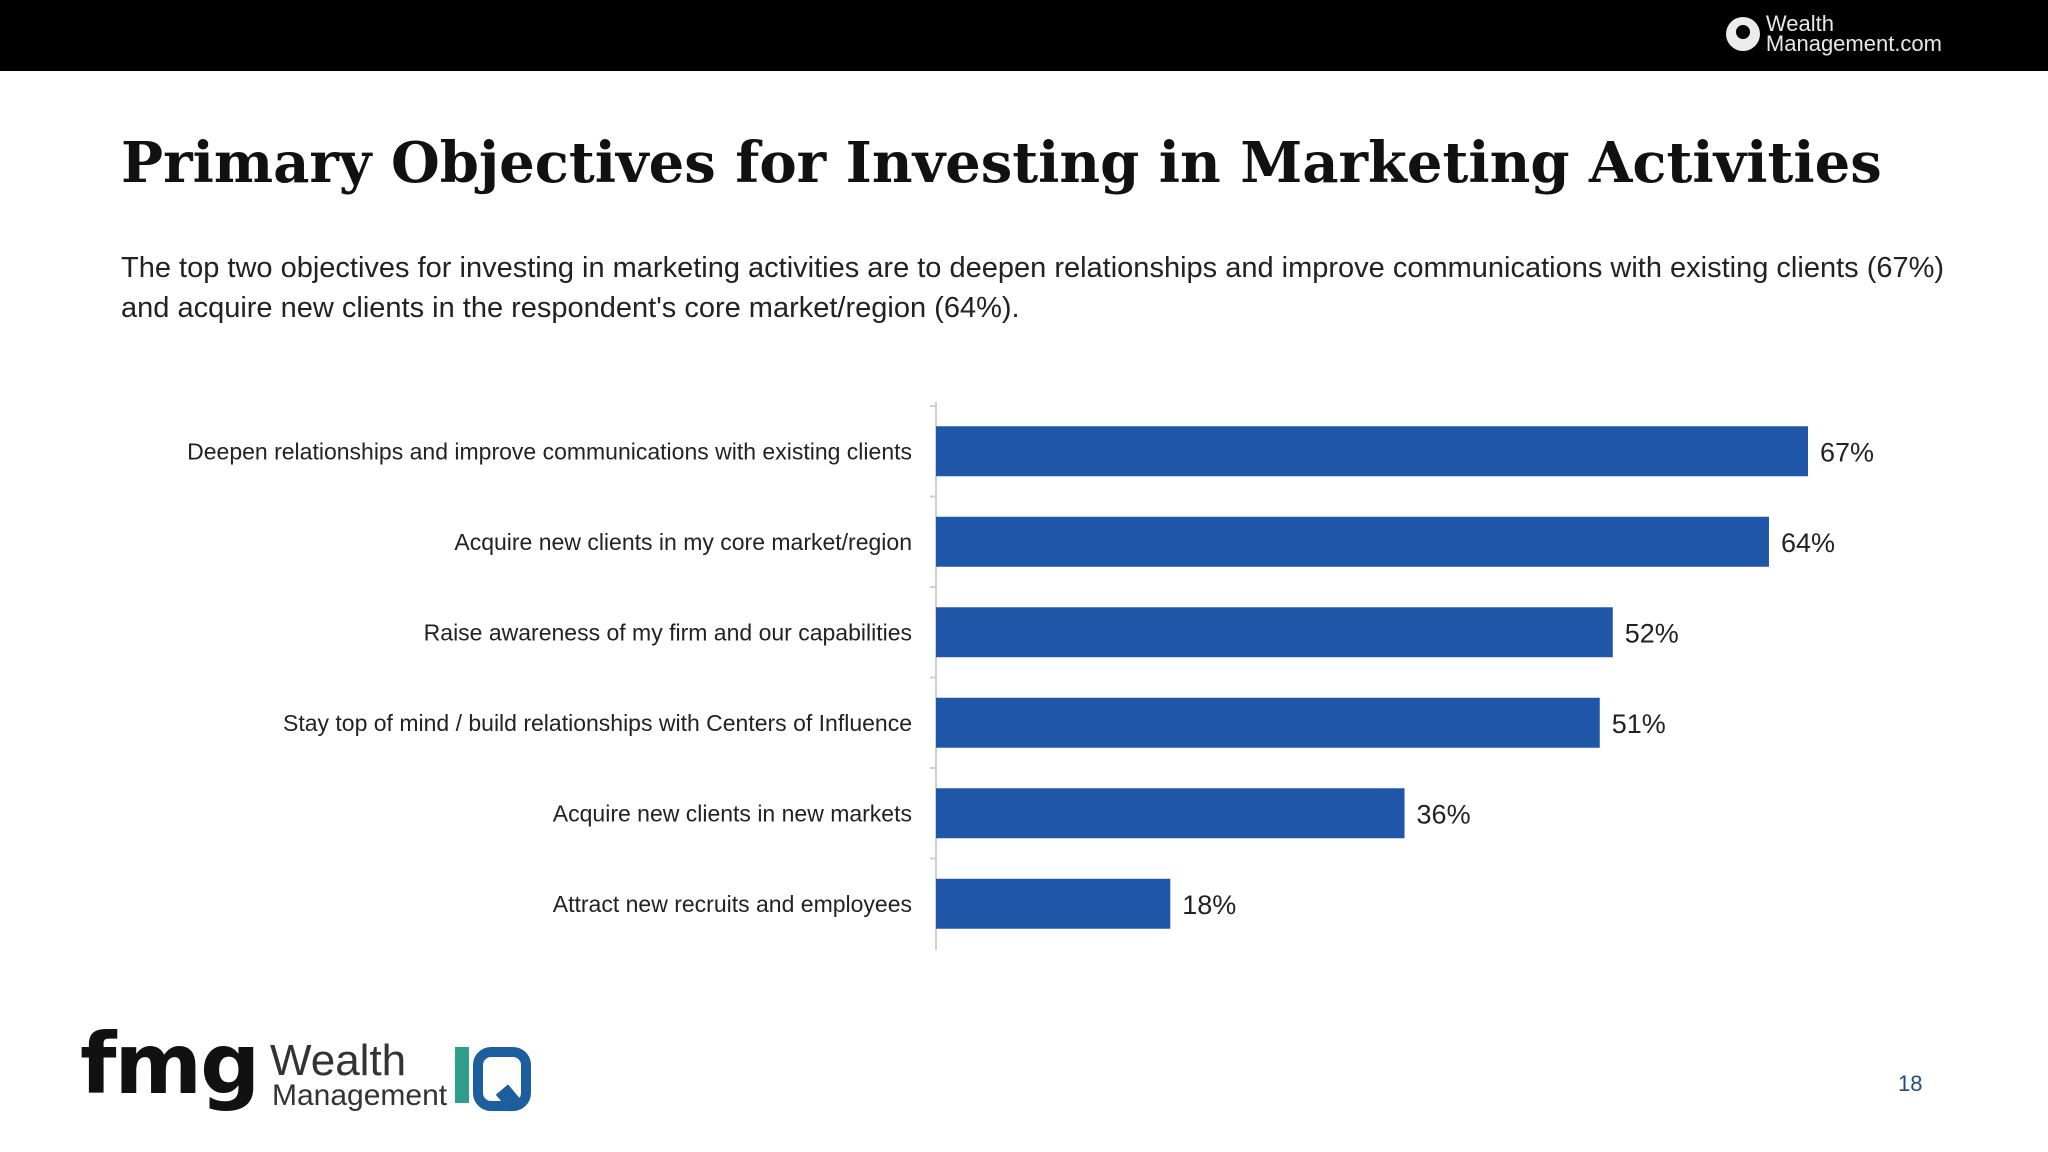 The height and width of the screenshot is (1152, 2048). What do you see at coordinates (732, 904) in the screenshot?
I see `category-label: Attract new recruits and employees` at bounding box center [732, 904].